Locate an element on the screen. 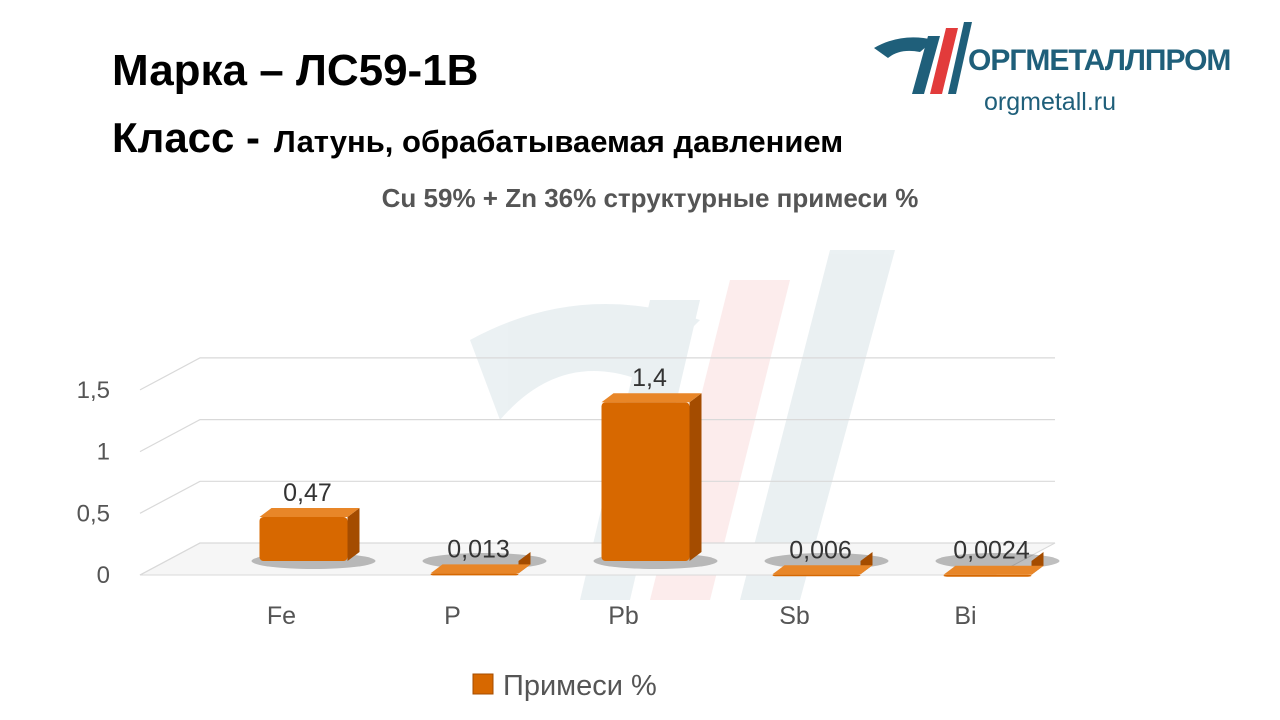  class-title: Класс - Латунь, обрабатываемая давлением is located at coordinates (477, 138).